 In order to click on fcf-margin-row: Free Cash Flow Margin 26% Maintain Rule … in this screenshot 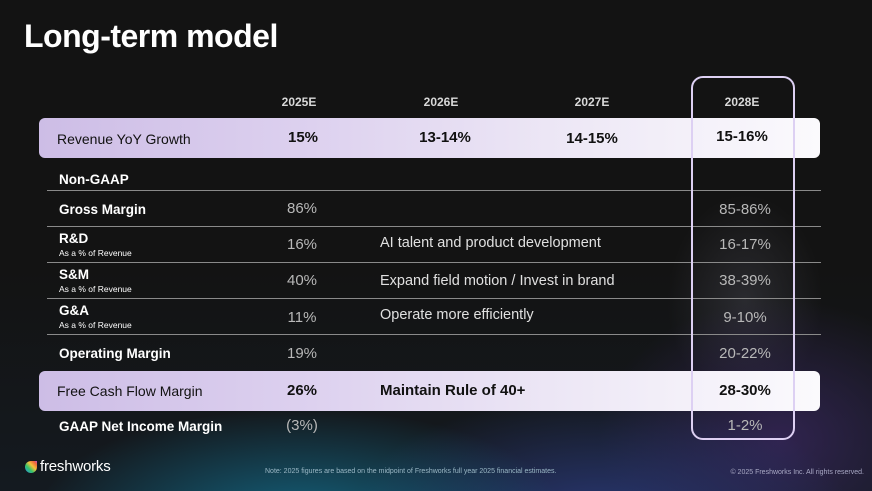, I will do `click(429, 391)`.